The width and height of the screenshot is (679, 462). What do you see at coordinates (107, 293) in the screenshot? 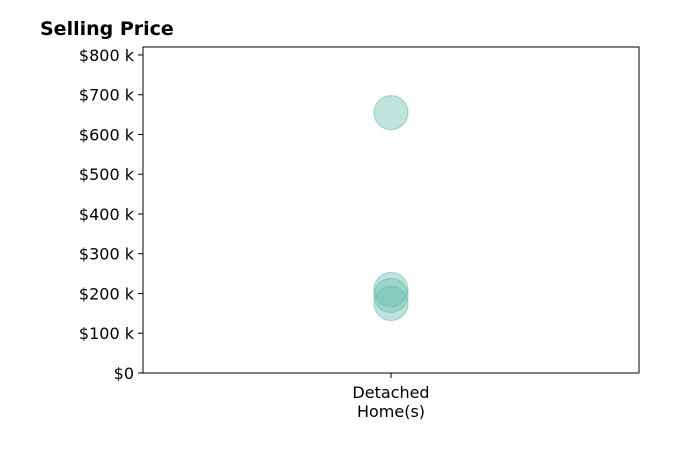
I see `y-tick-label: $200 k` at bounding box center [107, 293].